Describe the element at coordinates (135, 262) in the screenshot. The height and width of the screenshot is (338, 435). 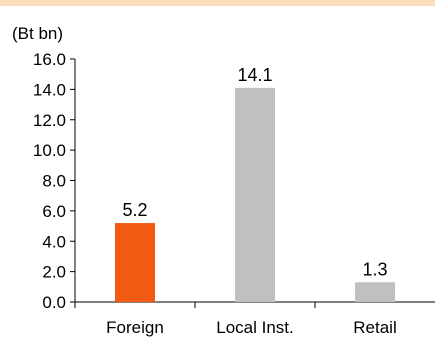
I see `bar-foreign` at that location.